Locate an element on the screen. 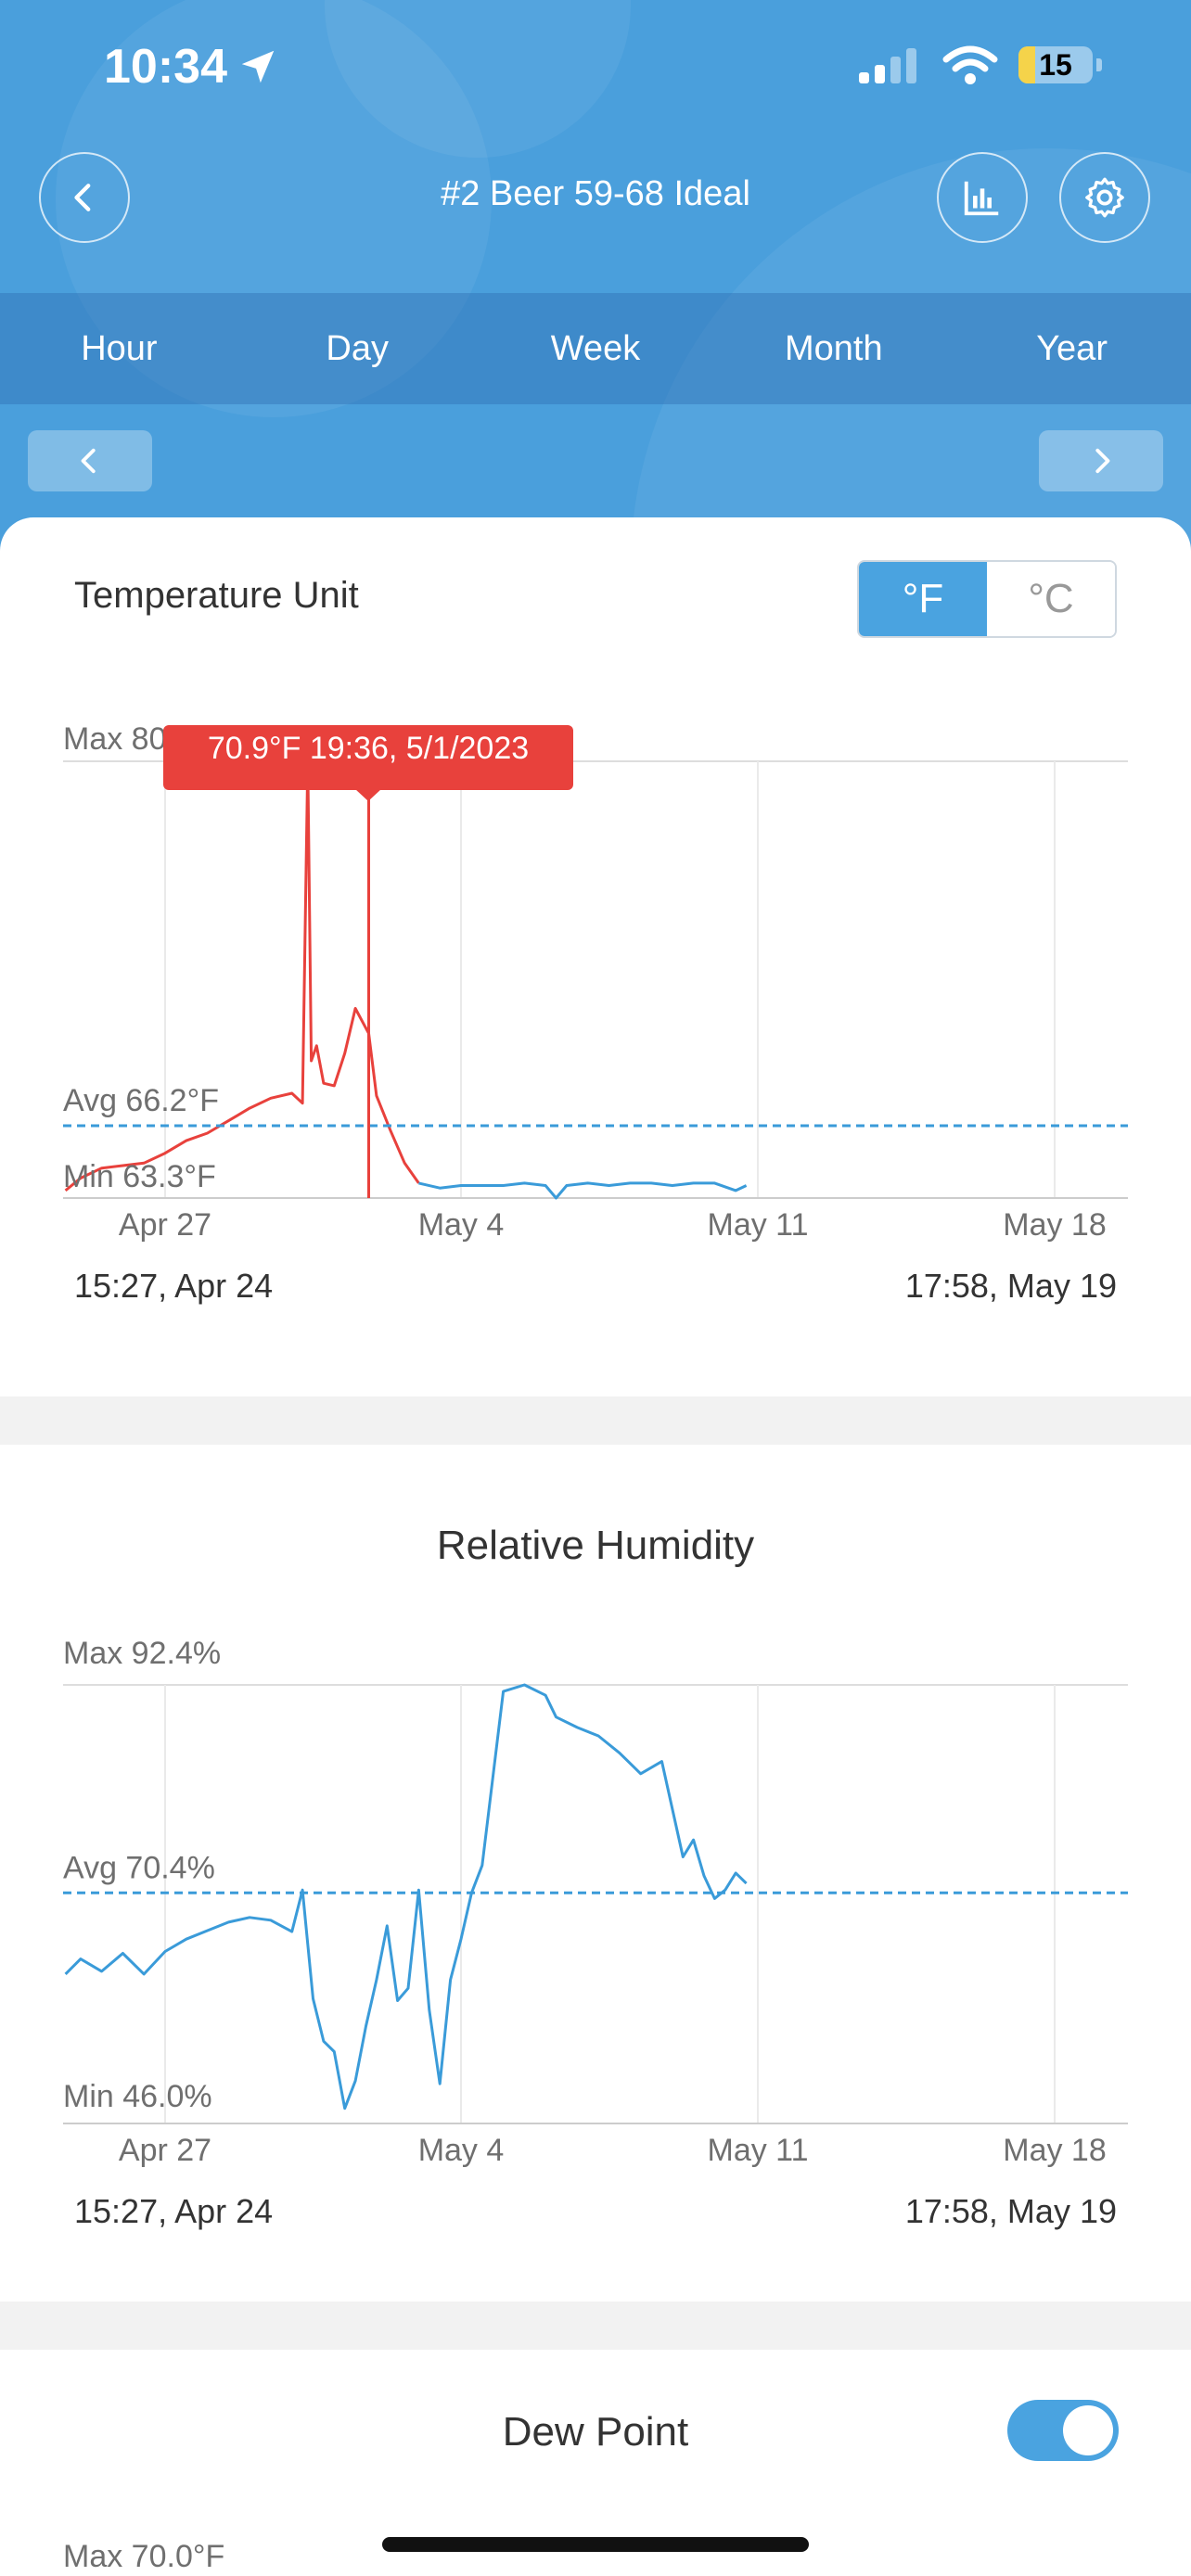 This screenshot has height=2576, width=1191. toggle-knob is located at coordinates (1088, 2430).